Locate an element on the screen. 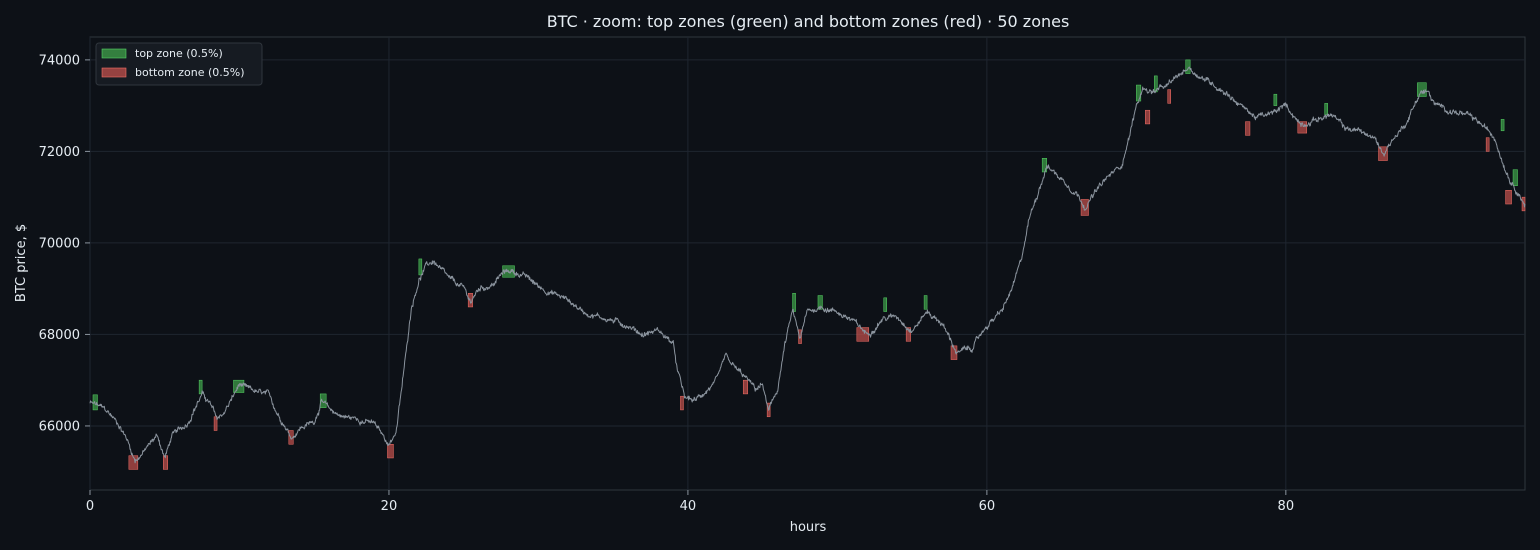  legend-box is located at coordinates (179, 64).